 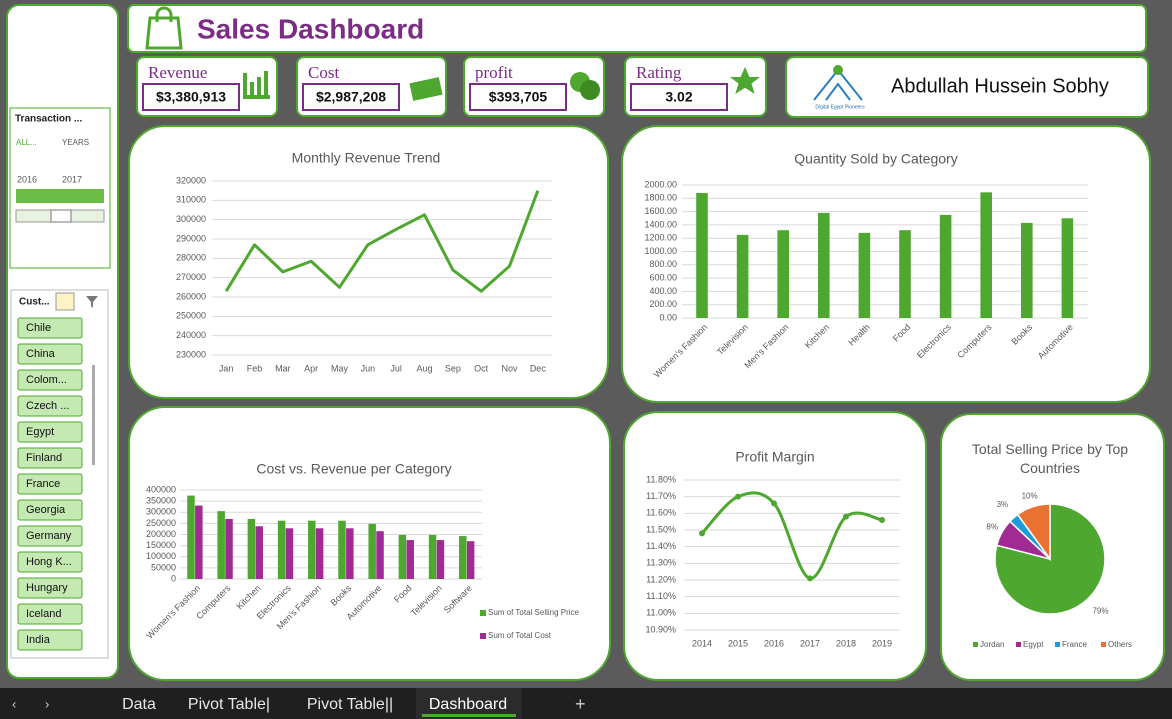 I want to click on slicer-item-label: Chile, so click(x=38, y=328).